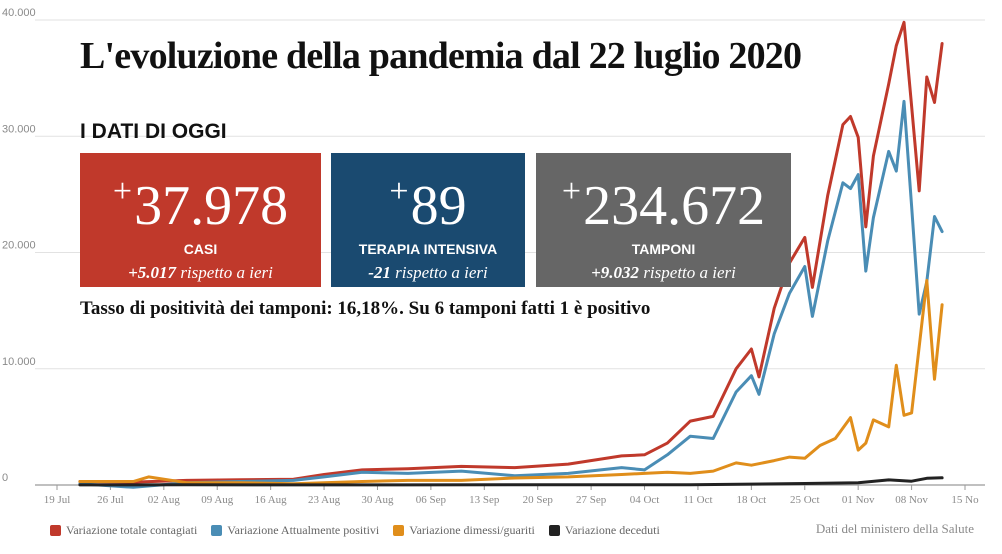  I want to click on x-tick-label: 15 No, so click(965, 500).